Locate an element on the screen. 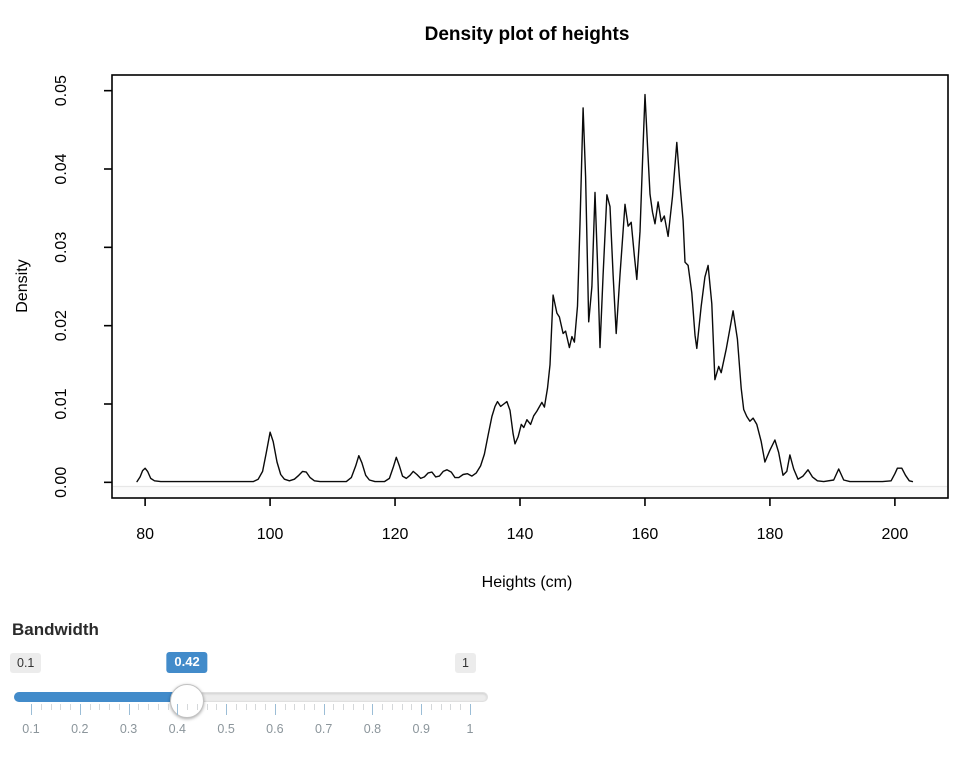 This screenshot has height=776, width=980. x-tick-label: 180 is located at coordinates (770, 534).